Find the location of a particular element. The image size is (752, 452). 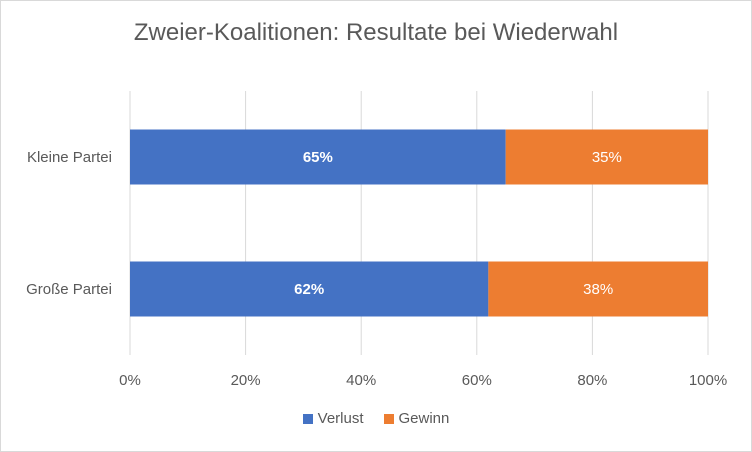

x-tick-label: 80% is located at coordinates (592, 380).